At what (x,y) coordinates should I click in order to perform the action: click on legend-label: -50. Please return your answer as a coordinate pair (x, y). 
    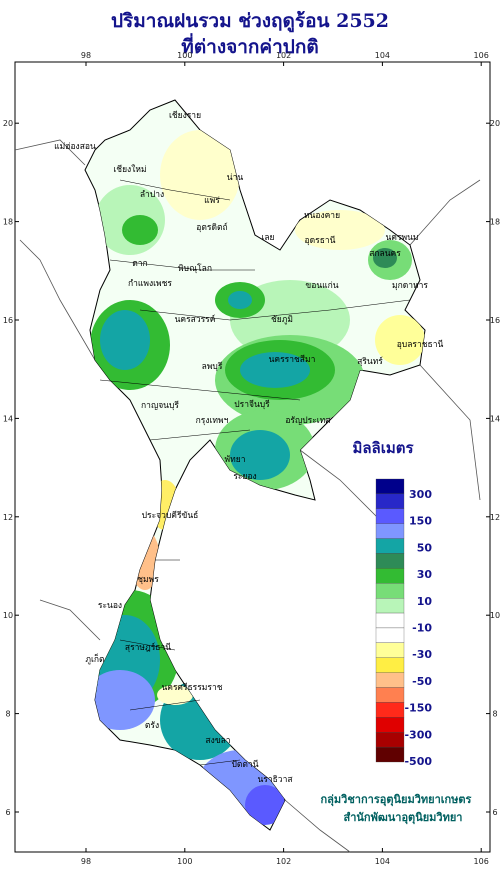
    Looking at the image, I should click on (422, 681).